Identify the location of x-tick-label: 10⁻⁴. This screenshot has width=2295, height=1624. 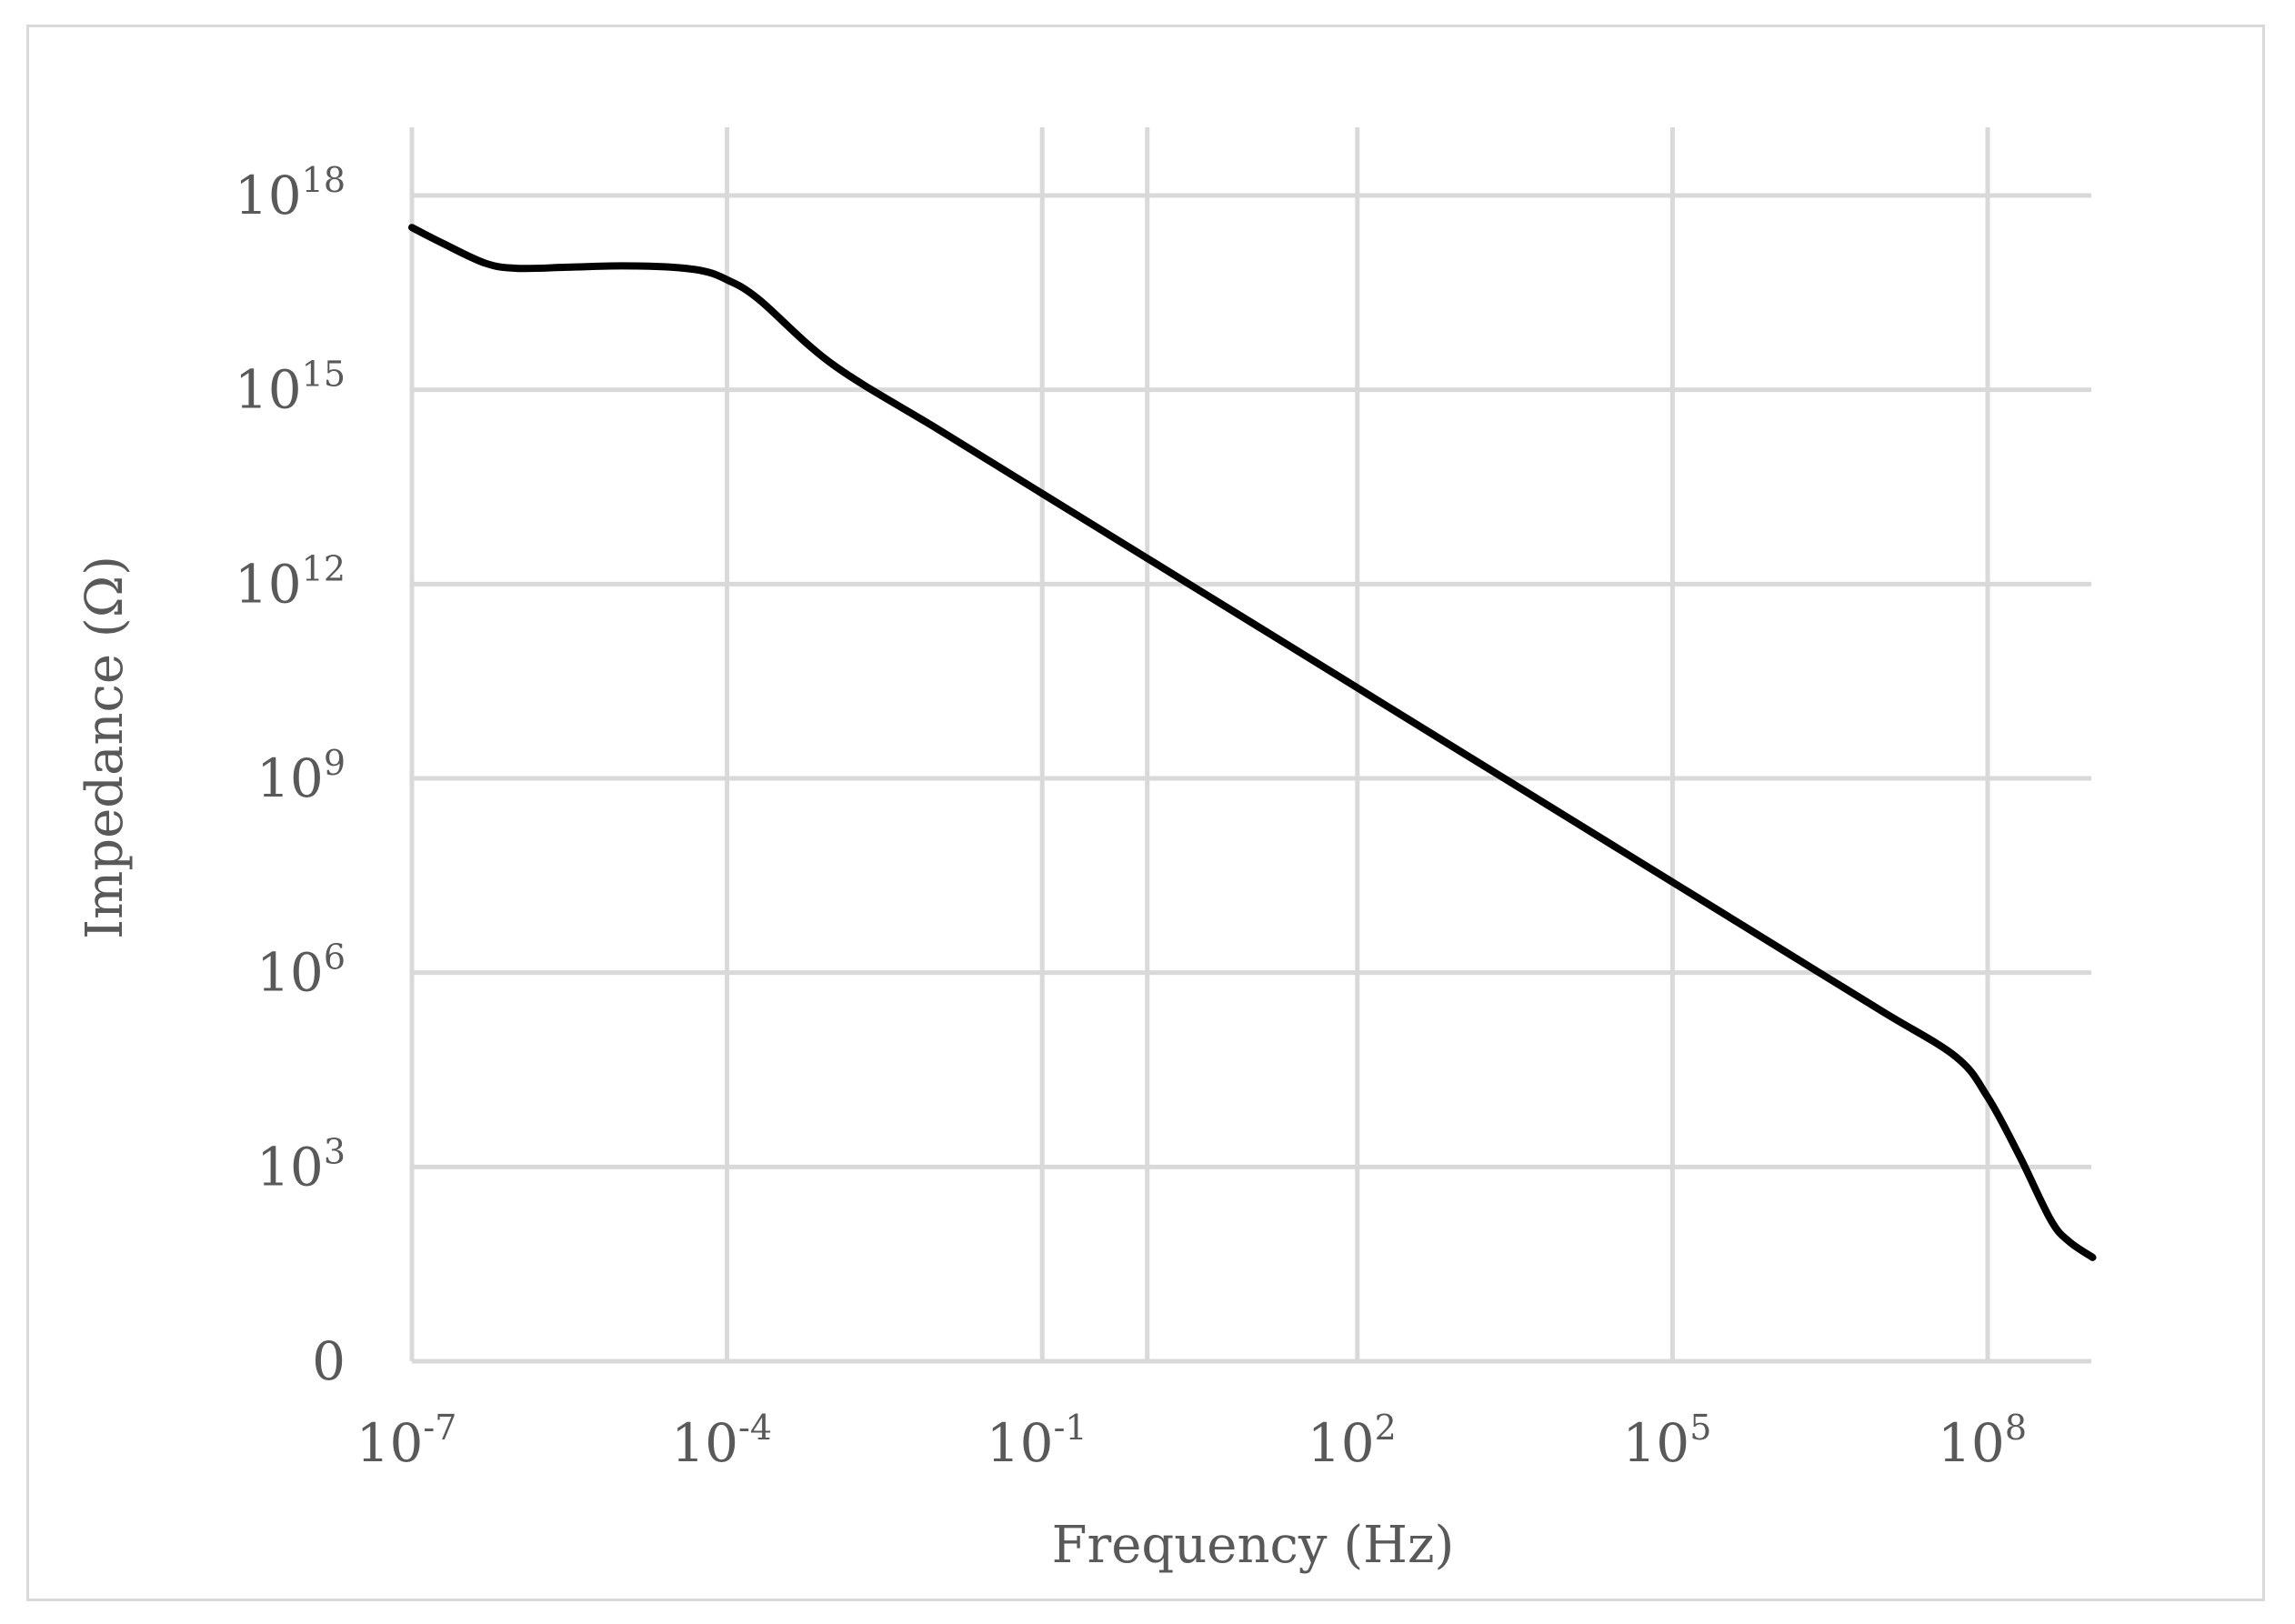
(721, 1441).